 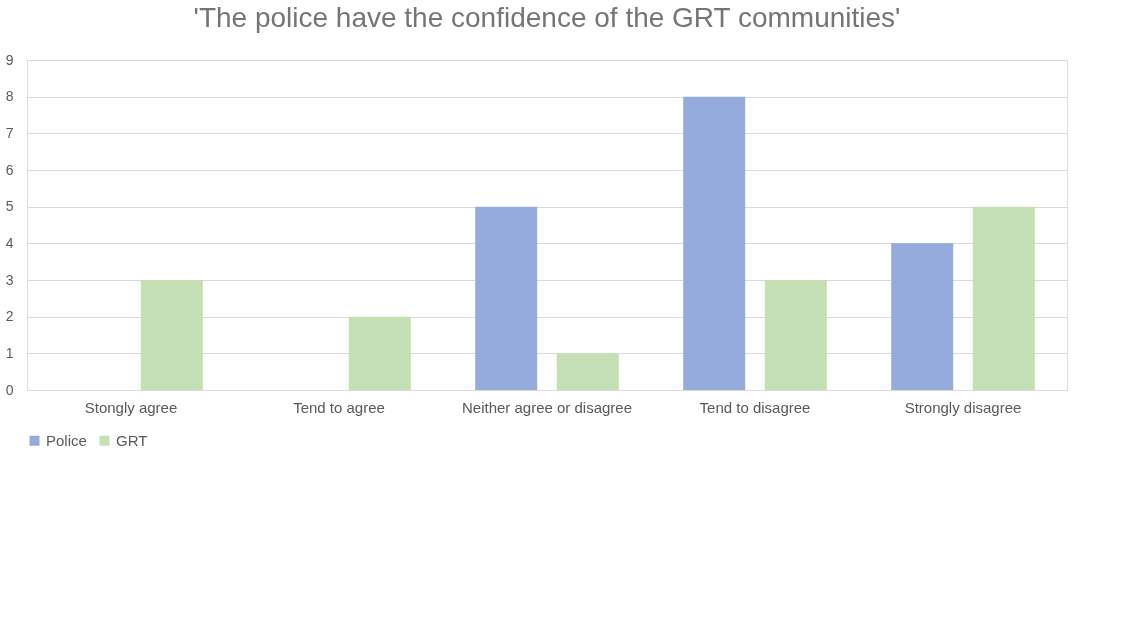 What do you see at coordinates (9, 279) in the screenshot?
I see `y-tick-label: 3` at bounding box center [9, 279].